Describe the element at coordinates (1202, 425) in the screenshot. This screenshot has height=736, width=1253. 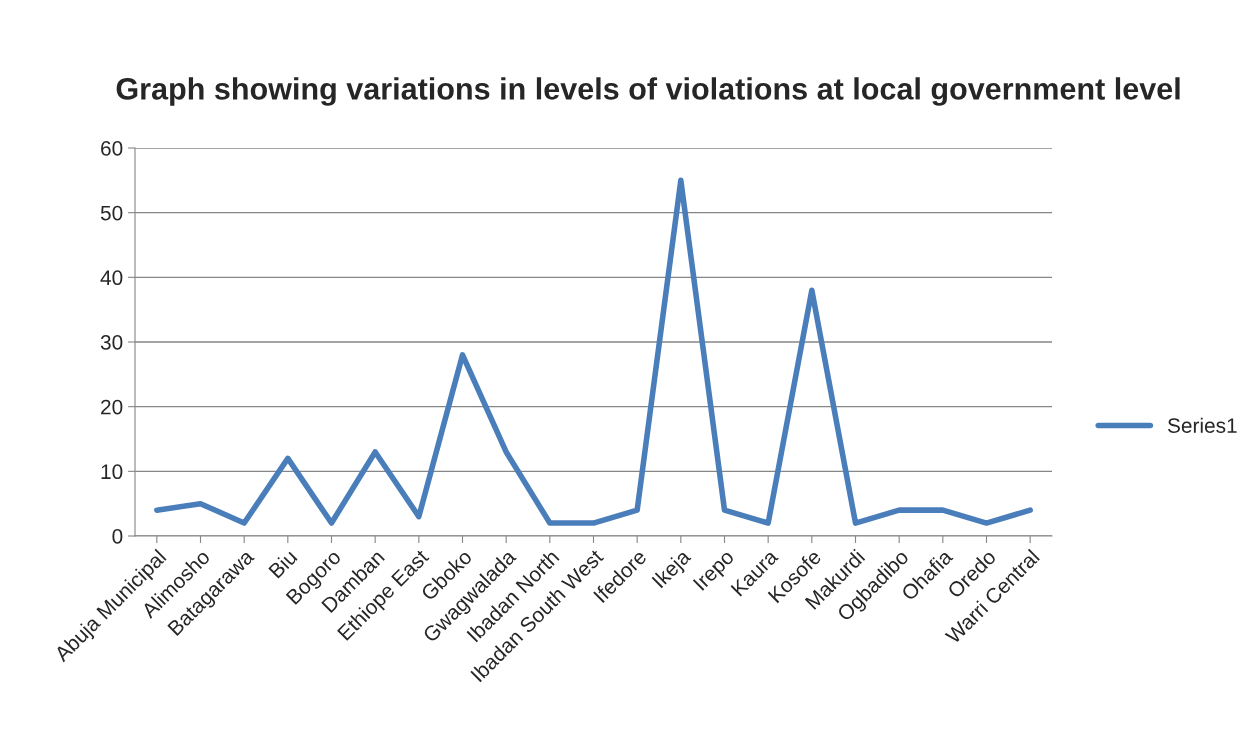
I see `legend-label: Series1` at that location.